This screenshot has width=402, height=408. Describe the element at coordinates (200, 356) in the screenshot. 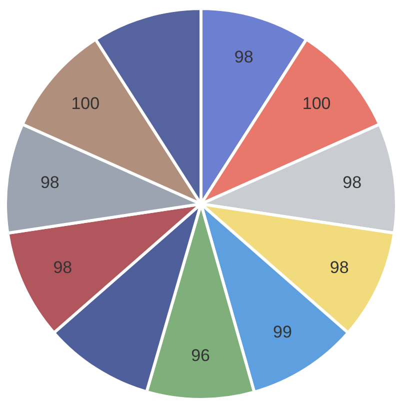

I see `data-label: 96` at that location.